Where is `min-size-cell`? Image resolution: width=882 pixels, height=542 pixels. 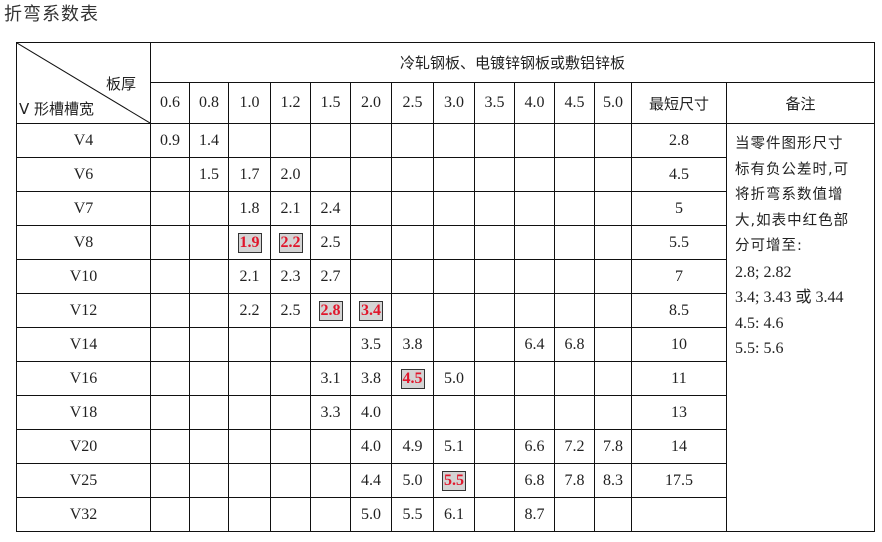
min-size-cell is located at coordinates (679, 514).